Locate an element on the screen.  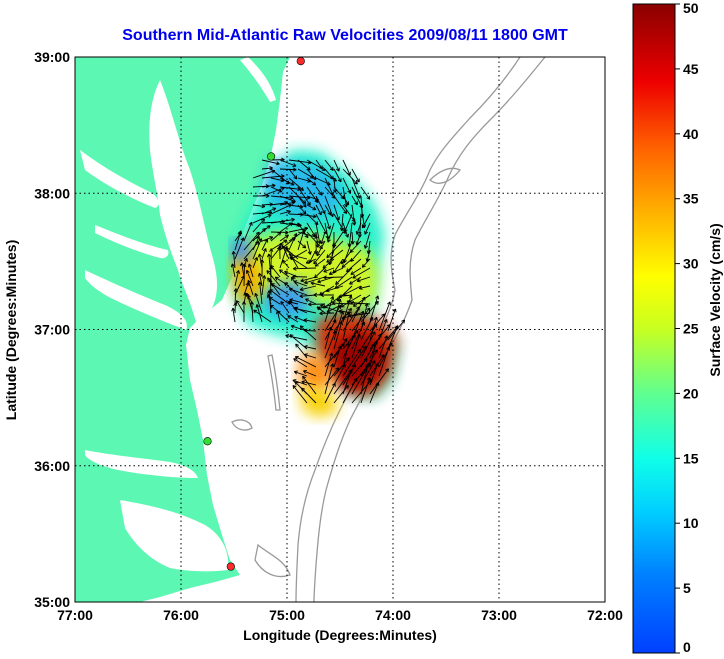
velocity-patch is located at coordinates (242, 251).